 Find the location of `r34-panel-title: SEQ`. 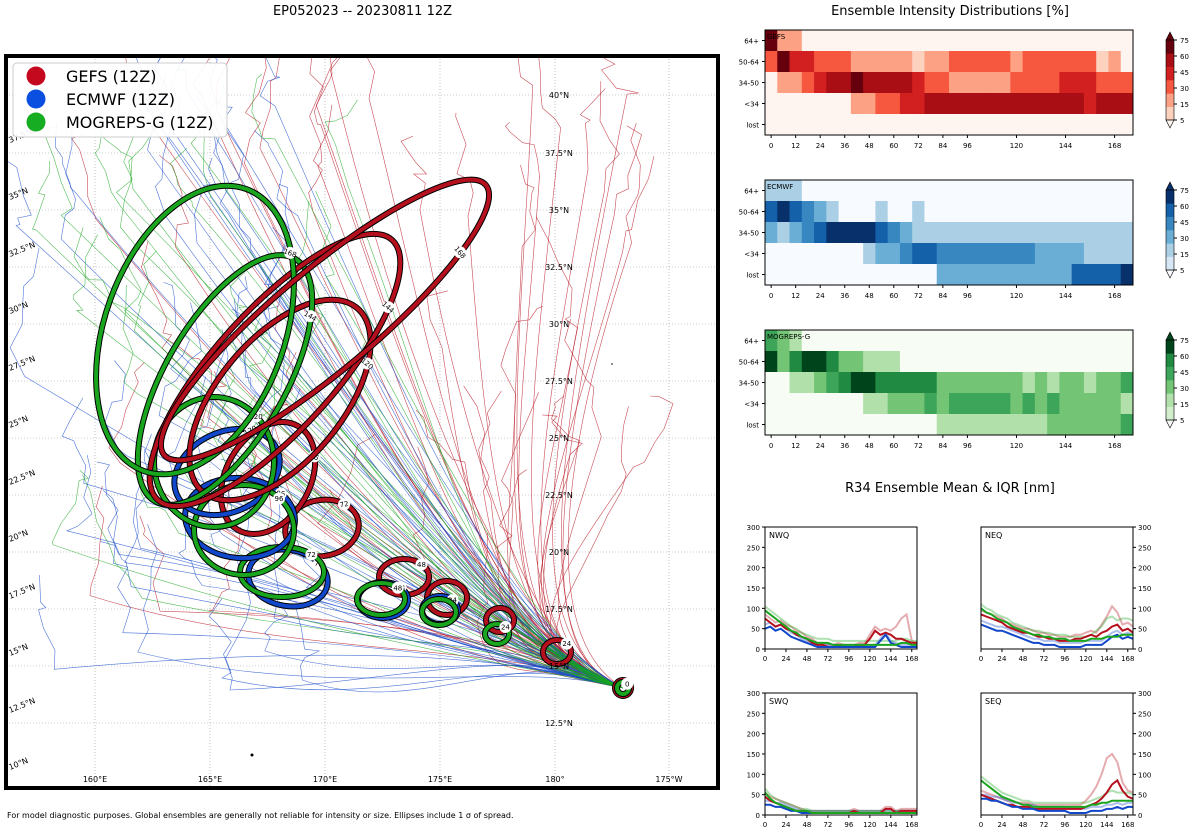

r34-panel-title: SEQ is located at coordinates (993, 701).